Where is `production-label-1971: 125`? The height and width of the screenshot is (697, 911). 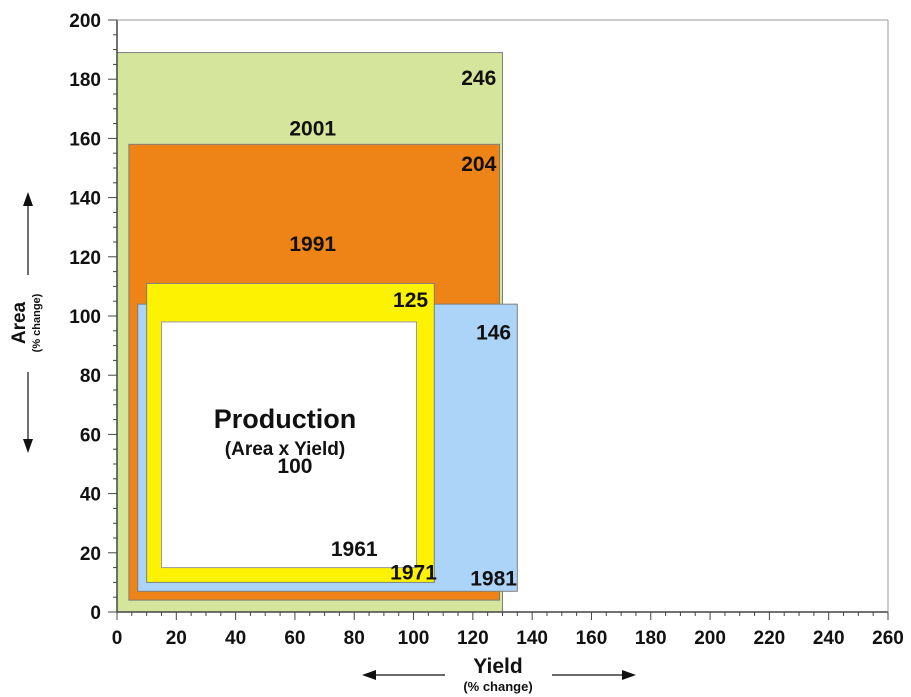
production-label-1971: 125 is located at coordinates (410, 300).